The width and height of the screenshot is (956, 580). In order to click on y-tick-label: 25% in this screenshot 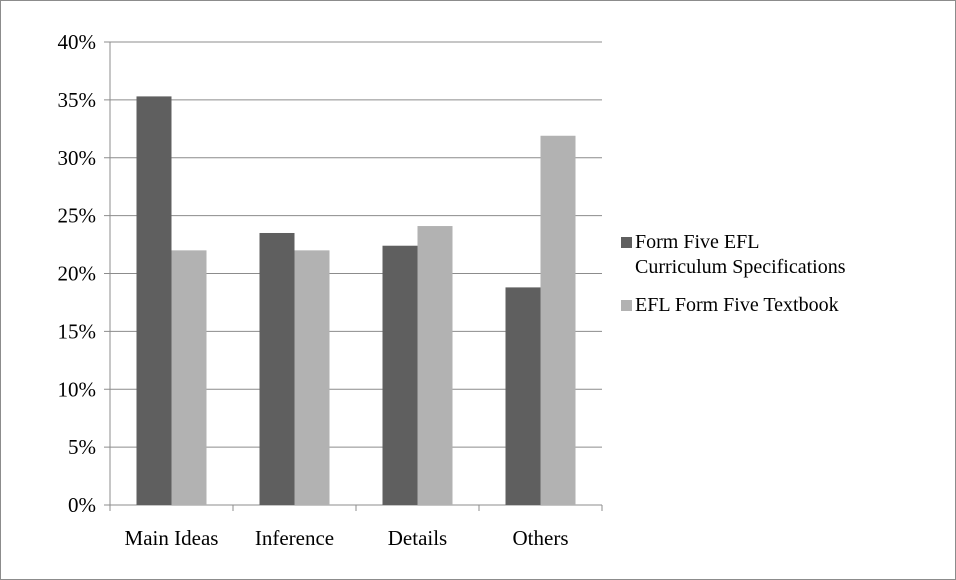, I will do `click(77, 216)`.